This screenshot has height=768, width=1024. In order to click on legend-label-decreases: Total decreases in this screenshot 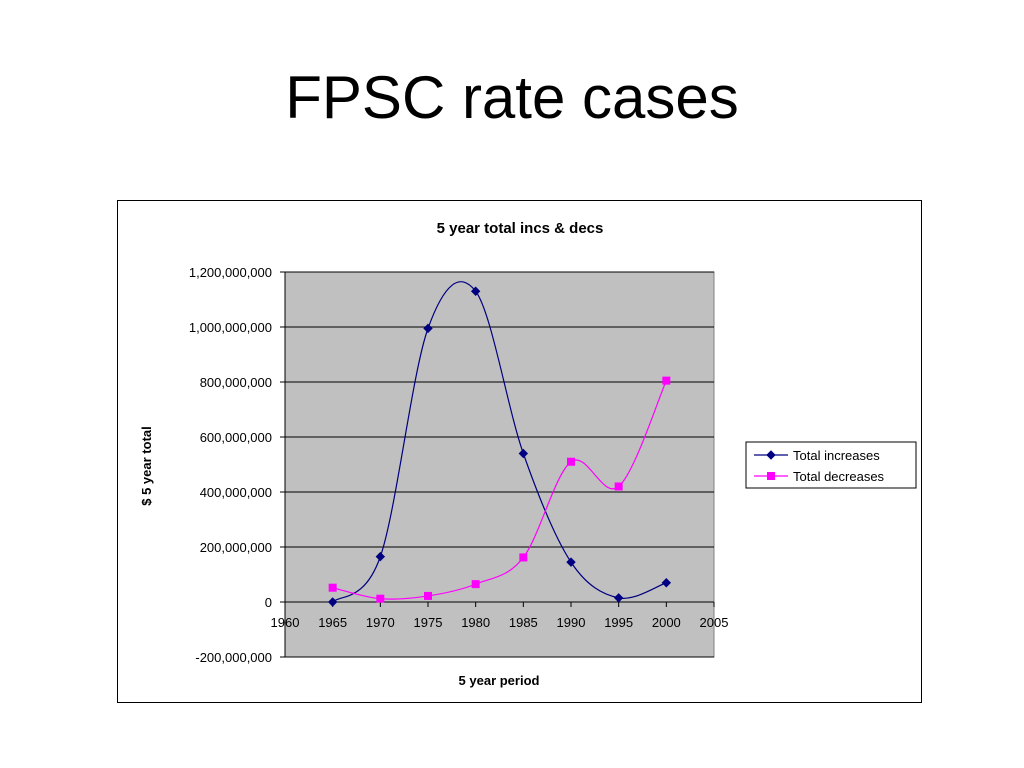, I will do `click(839, 476)`.